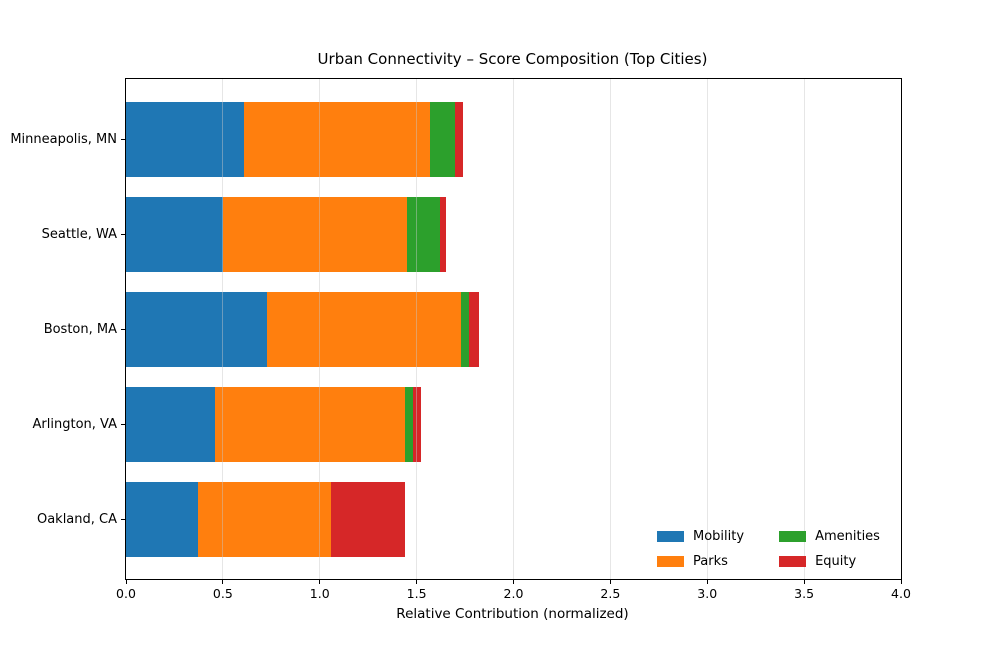 The width and height of the screenshot is (1000, 650). I want to click on x-tick-label: 1.0, so click(319, 593).